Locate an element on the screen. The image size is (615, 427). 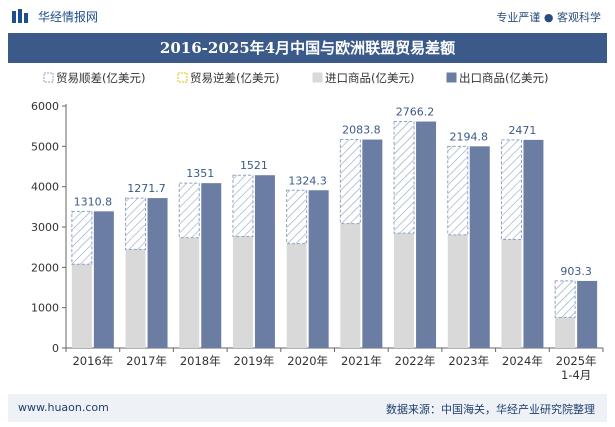
surplus-data-label: 2083.8 is located at coordinates (361, 130).